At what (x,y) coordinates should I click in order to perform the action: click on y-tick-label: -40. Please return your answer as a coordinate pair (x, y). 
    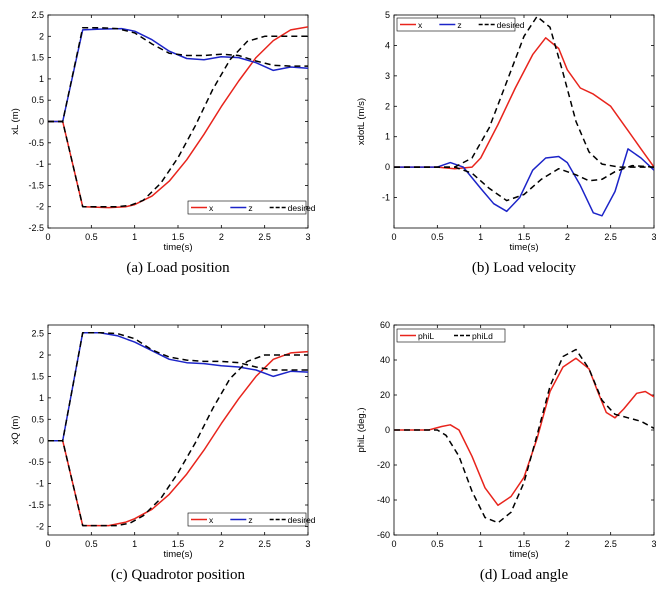
    Looking at the image, I should click on (383, 500).